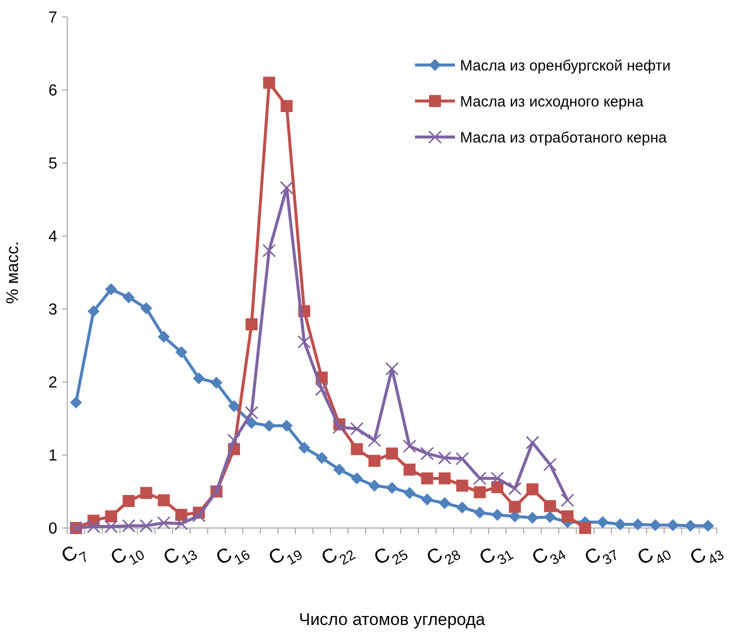  What do you see at coordinates (565, 65) in the screenshot?
I see `legend-label: Масла из оренбургской нефти` at bounding box center [565, 65].